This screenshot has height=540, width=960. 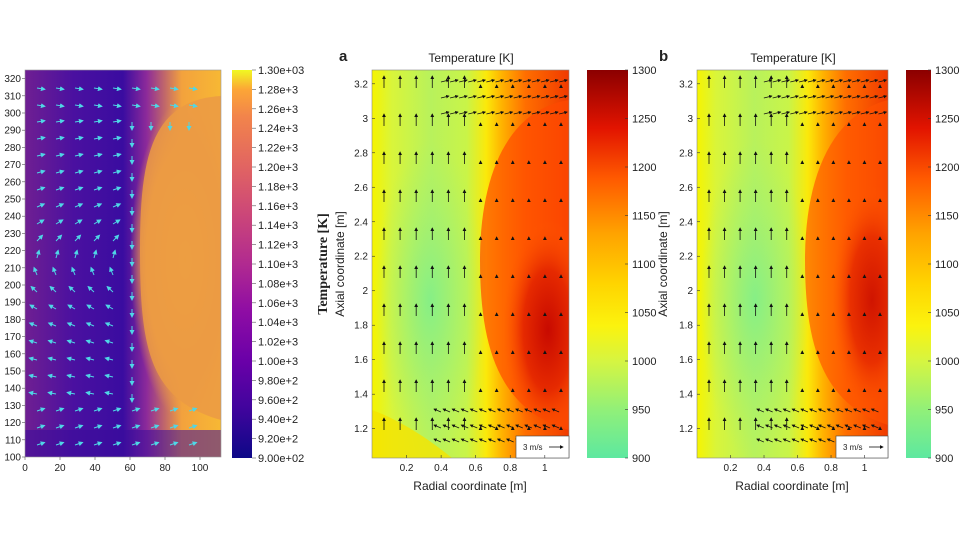 What do you see at coordinates (365, 119) in the screenshot?
I see `ytick-label: 3` at bounding box center [365, 119].